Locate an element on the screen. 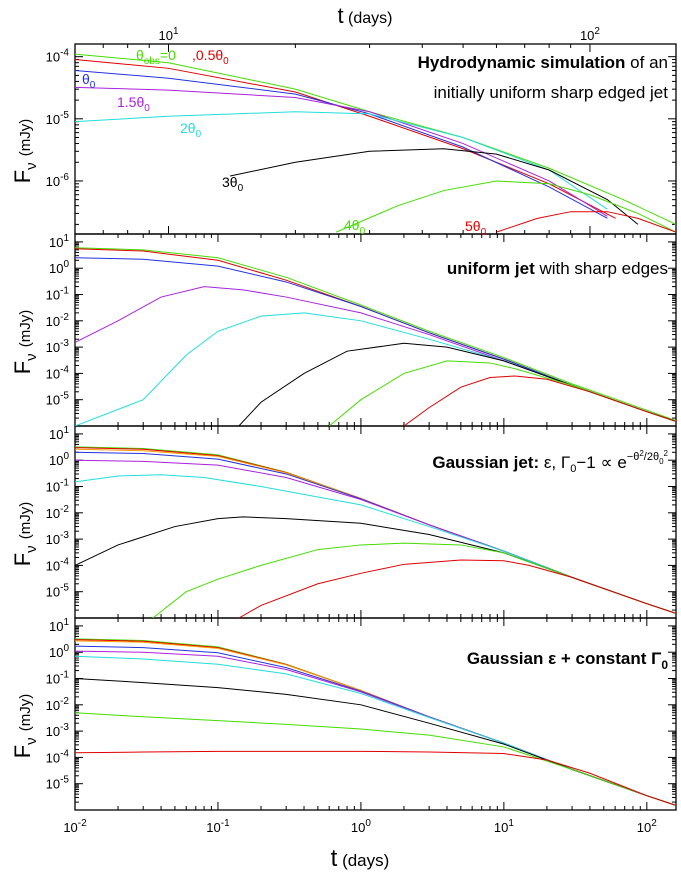 Image resolution: width=681 pixels, height=884 pixels. panel-4-ylabel: Fν (mJy) is located at coordinates (25, 726).